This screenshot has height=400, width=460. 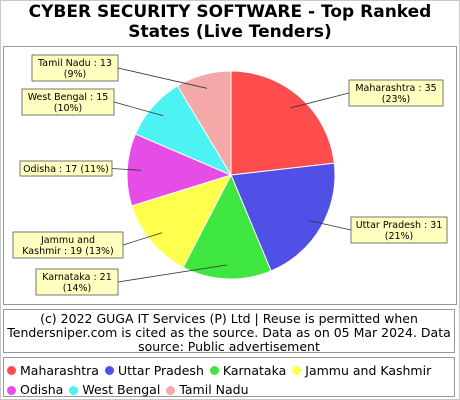 I want to click on slice-label-tamil-nadu: Tamil Nadu : 13(9%), so click(x=75, y=68).